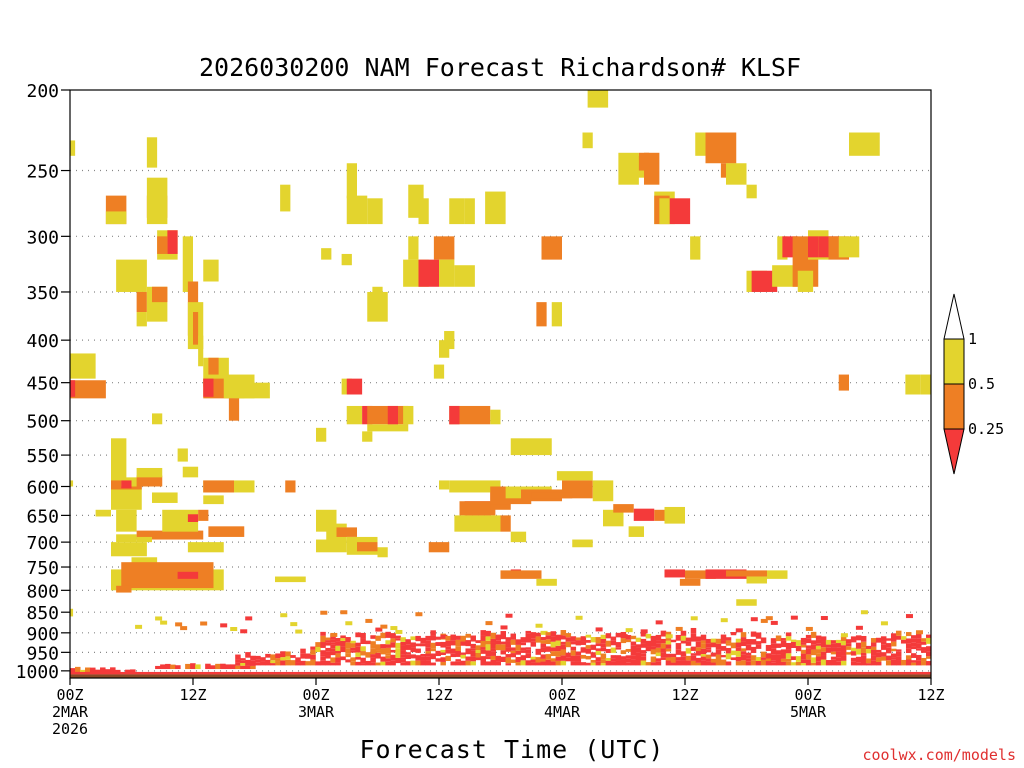 This screenshot has height=768, width=1024. What do you see at coordinates (42, 384) in the screenshot?
I see `y-tick-label: 450` at bounding box center [42, 384].